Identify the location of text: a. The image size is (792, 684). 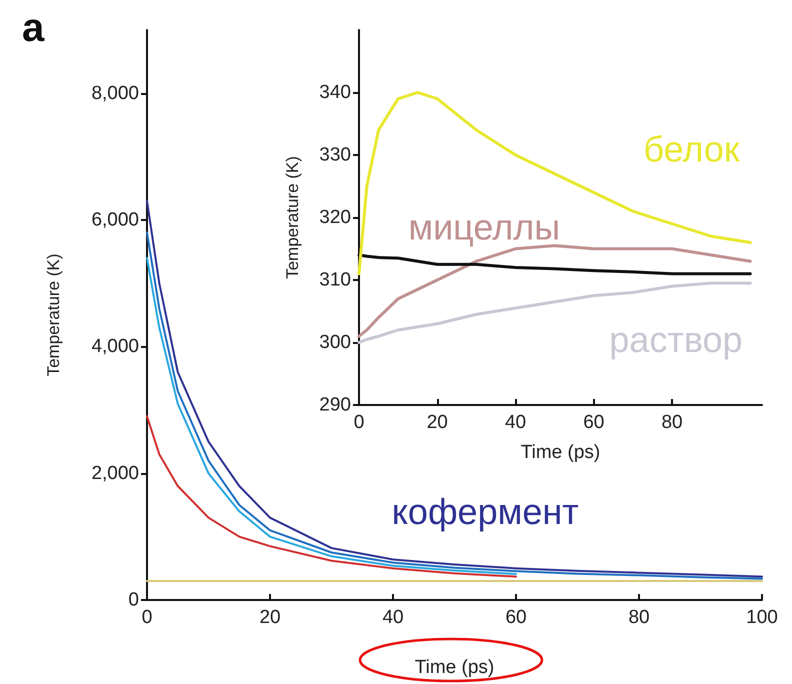
(33, 28).